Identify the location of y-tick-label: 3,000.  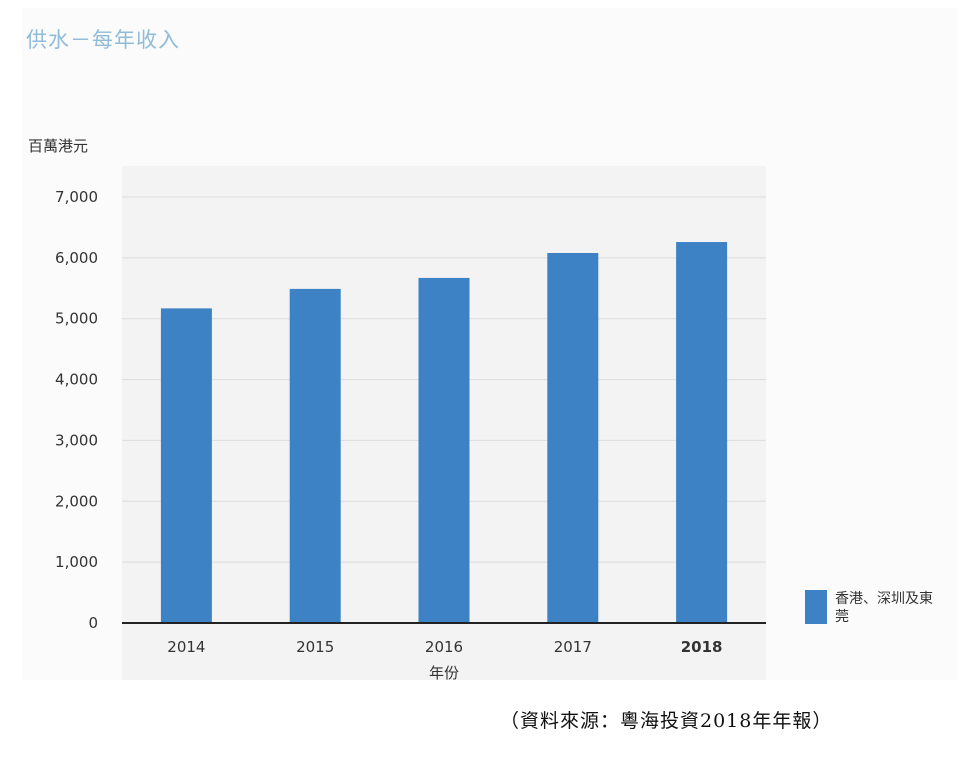
(76, 440).